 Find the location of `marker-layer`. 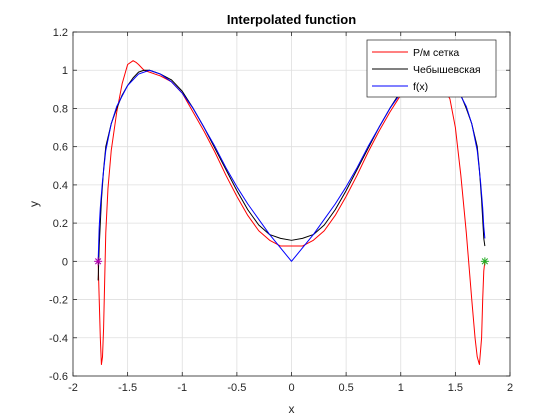

marker-layer is located at coordinates (291, 261).